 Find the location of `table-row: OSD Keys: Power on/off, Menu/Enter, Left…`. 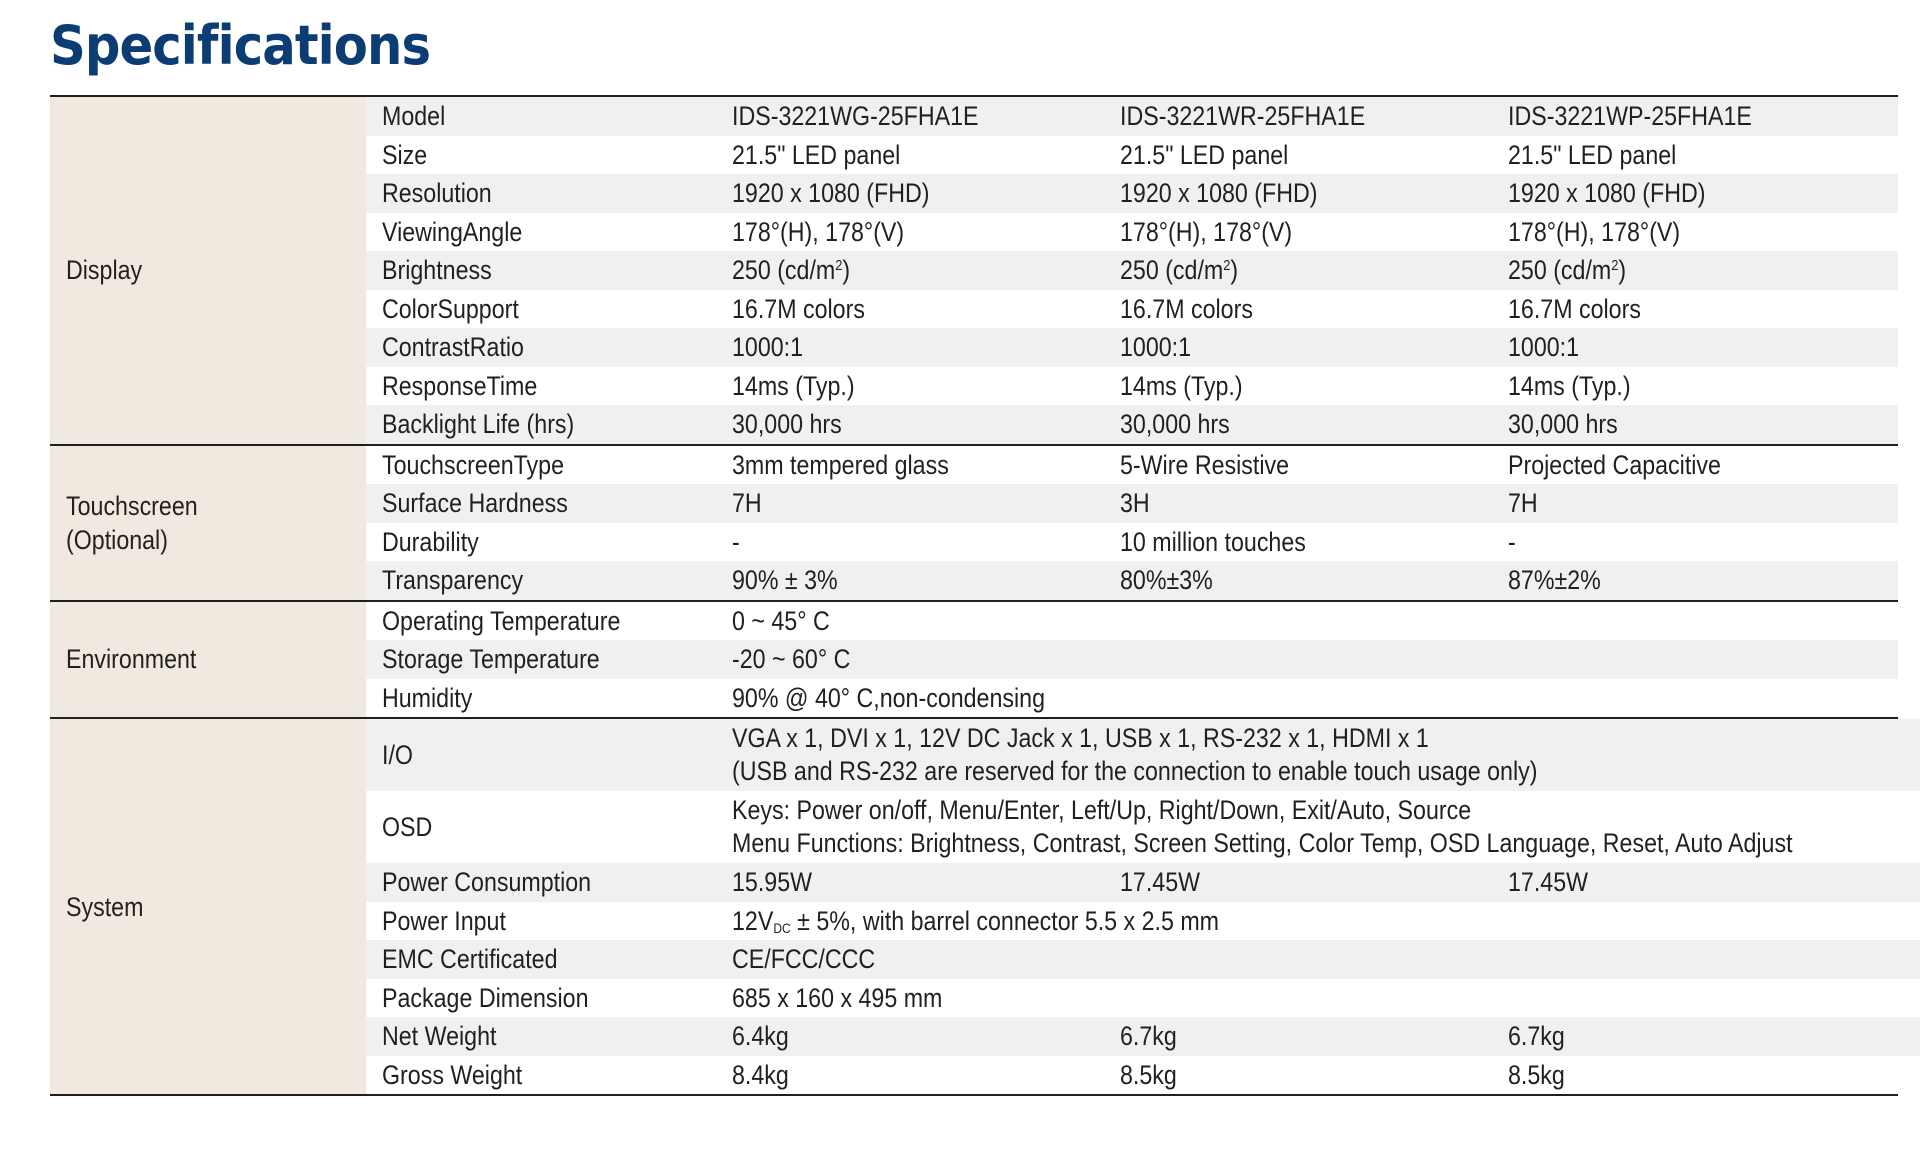

table-row: OSD Keys: Power on/off, Menu/Enter, Left… is located at coordinates (1143, 827).